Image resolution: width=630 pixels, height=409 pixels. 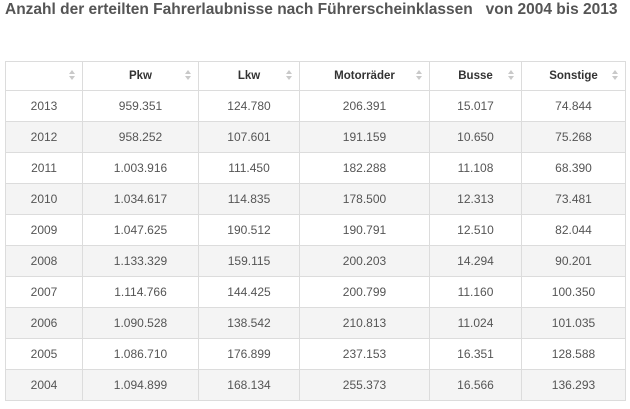 I want to click on table-cell: 15.017, so click(x=475, y=106).